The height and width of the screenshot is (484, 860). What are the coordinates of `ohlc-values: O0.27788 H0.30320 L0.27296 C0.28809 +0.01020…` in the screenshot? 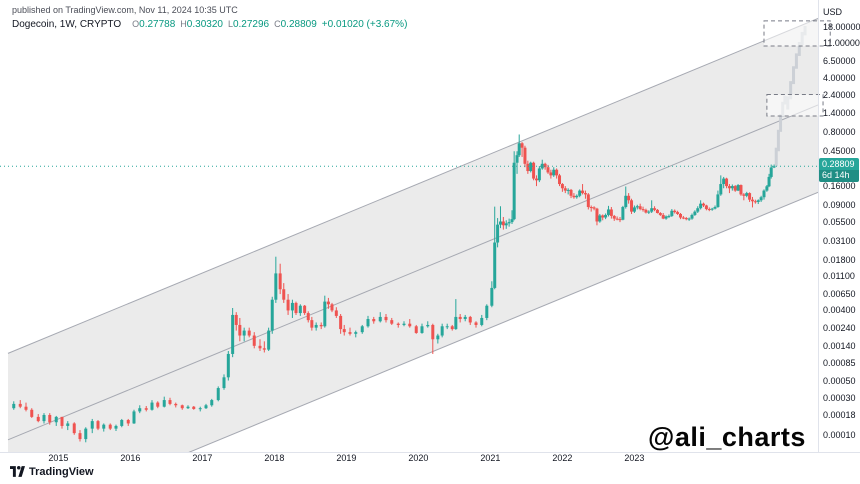 It's located at (267, 24).